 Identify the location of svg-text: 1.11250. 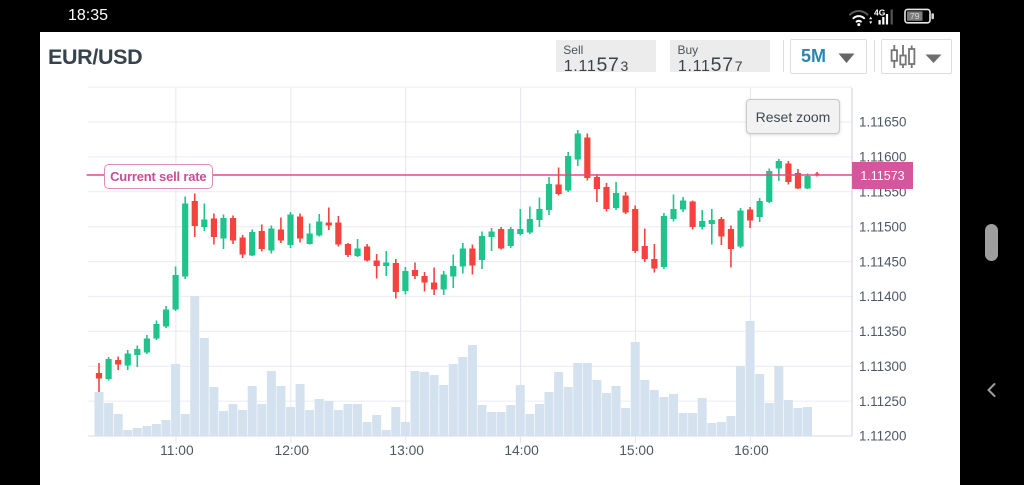
(882, 401).